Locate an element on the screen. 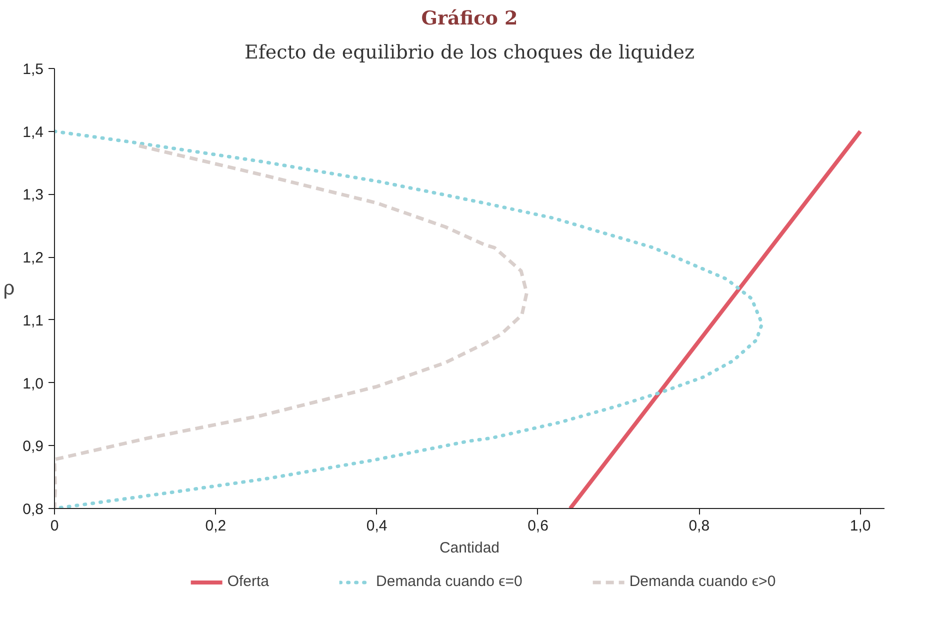  chart-title: Gráfico 2 is located at coordinates (469, 19).